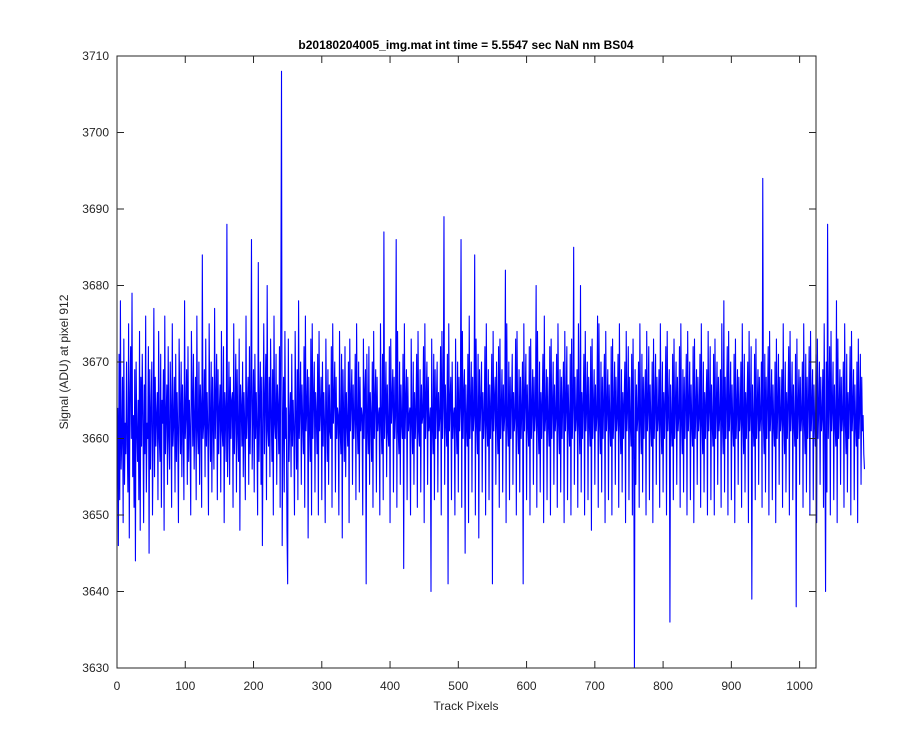  Describe the element at coordinates (185, 686) in the screenshot. I see `x-tick-label: 100` at that location.